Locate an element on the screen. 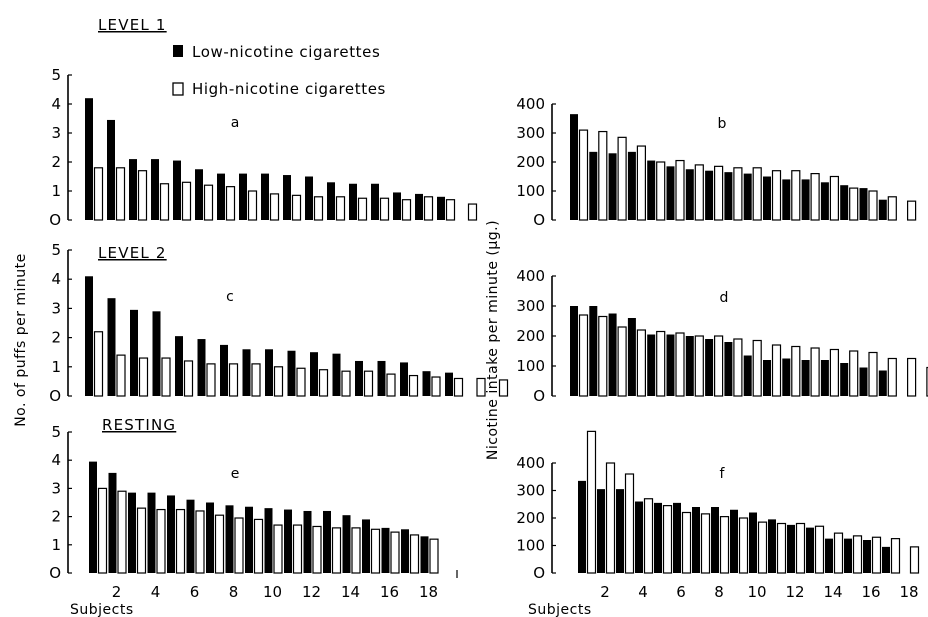 The width and height of the screenshot is (928, 617). x-axis-title-left: Subjects is located at coordinates (102, 609).